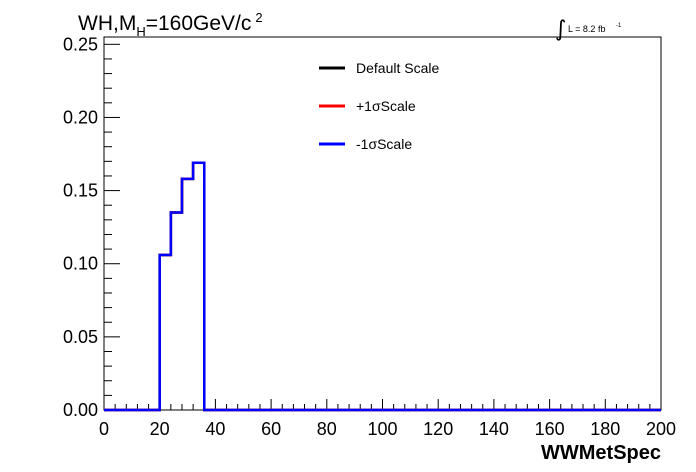  What do you see at coordinates (438, 429) in the screenshot?
I see `x-tick-label: 120` at bounding box center [438, 429].